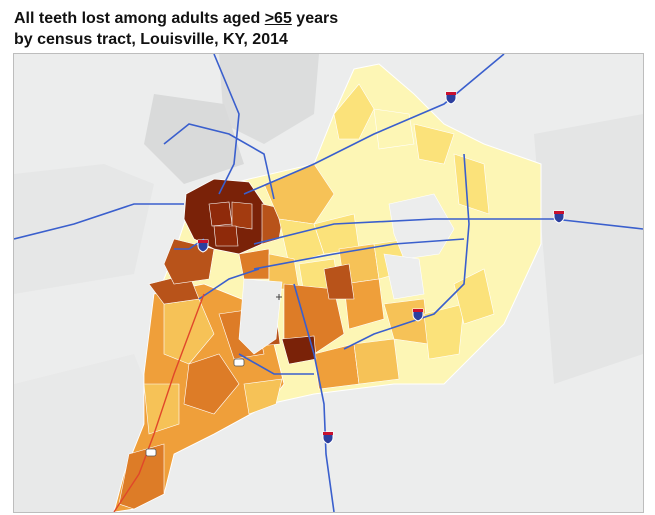  What do you see at coordinates (448, 231) in the screenshot?
I see `highway-east` at bounding box center [448, 231].